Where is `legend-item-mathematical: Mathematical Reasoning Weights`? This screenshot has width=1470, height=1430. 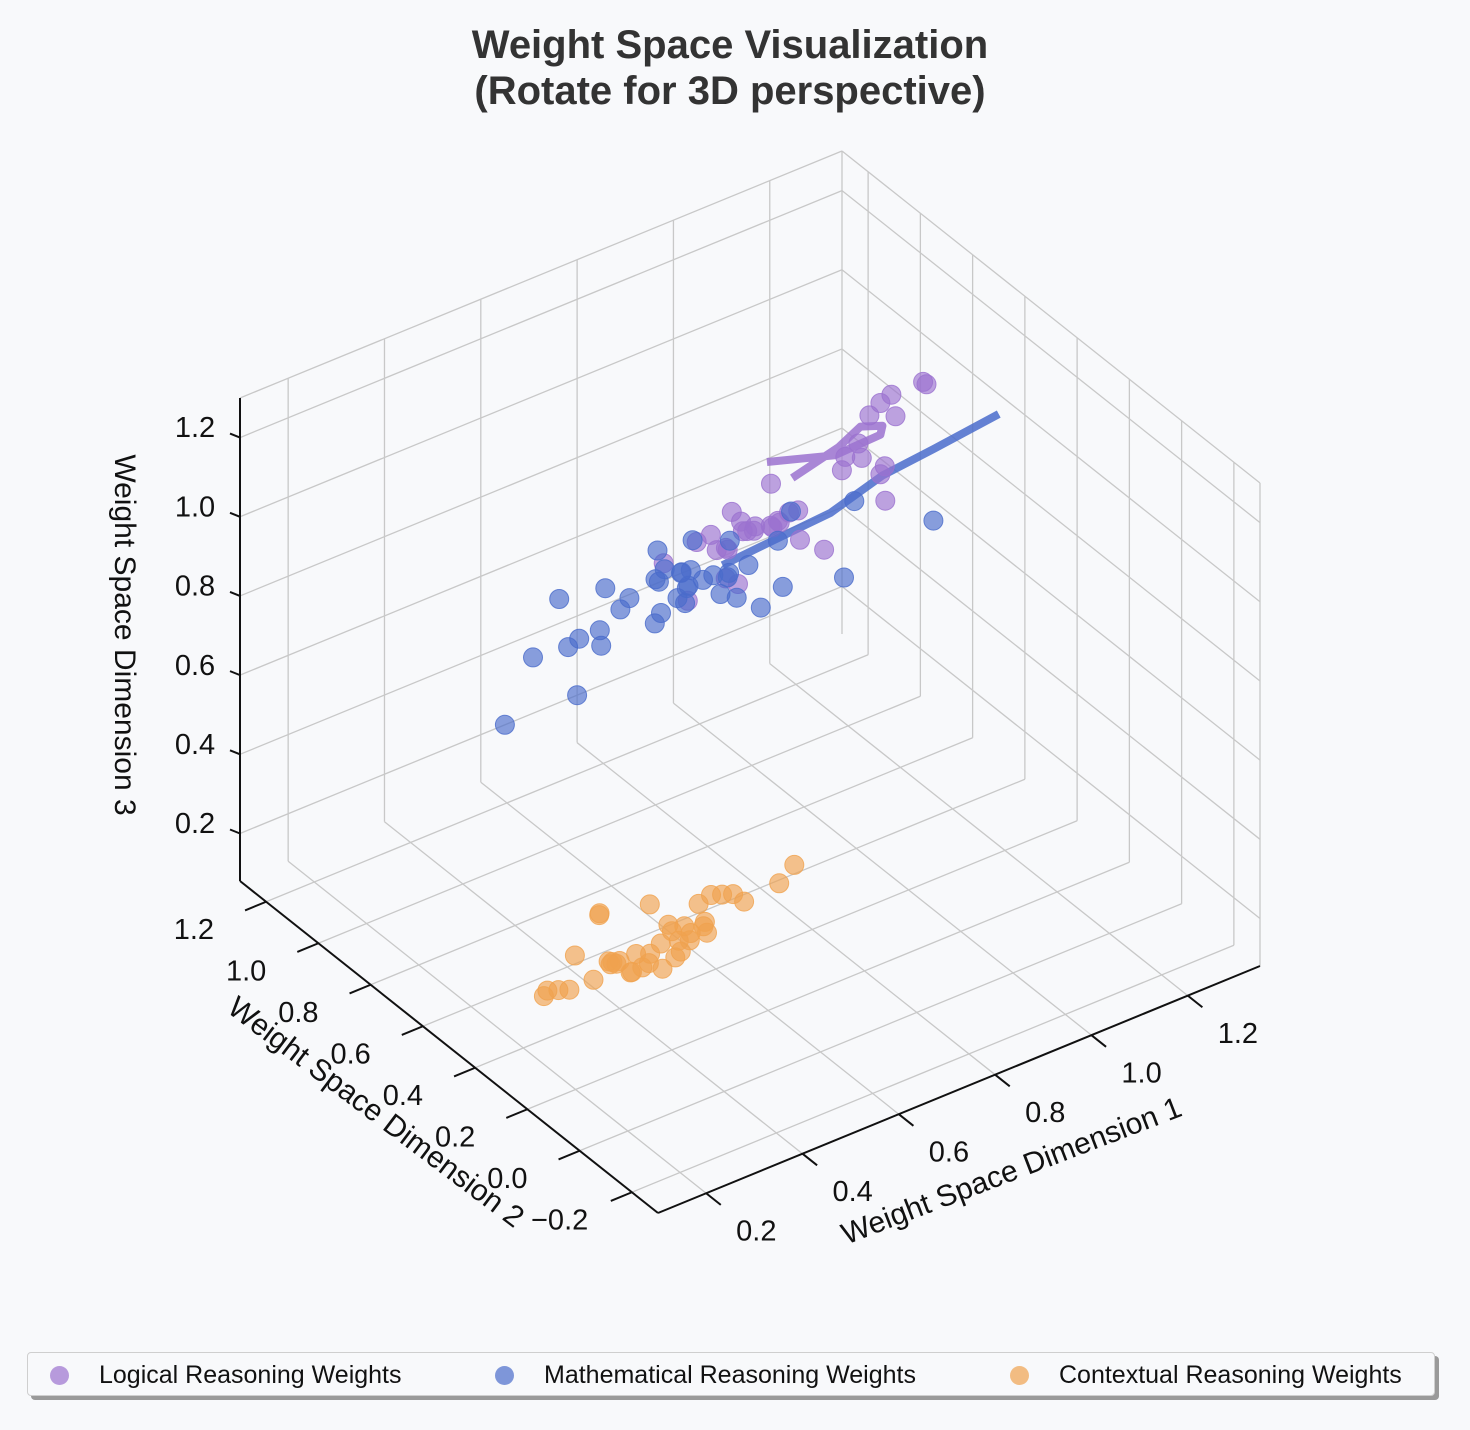
legend-item-mathematical: Mathematical Reasoning Weights is located at coordinates (705, 1375).